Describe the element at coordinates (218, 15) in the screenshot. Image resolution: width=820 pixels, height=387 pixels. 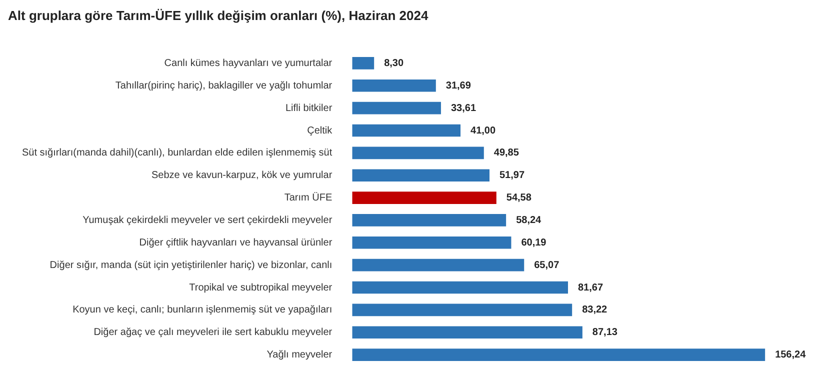
I see `text: Alt gruplara göre Tarım-ÜFE yıllık değişim oranları (%), Haziran 2024` at that location.